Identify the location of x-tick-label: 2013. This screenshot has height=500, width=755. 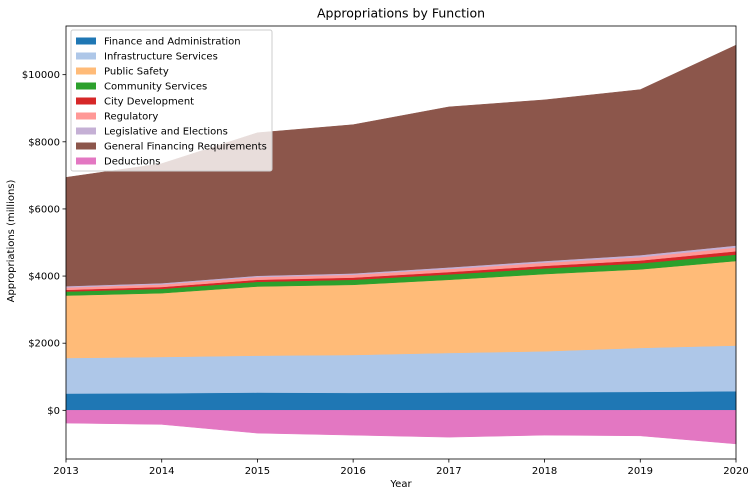
(65, 471).